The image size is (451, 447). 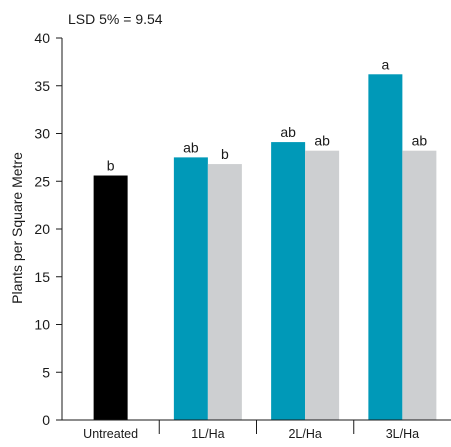 I want to click on y-tick-label: 40, so click(x=42, y=38).